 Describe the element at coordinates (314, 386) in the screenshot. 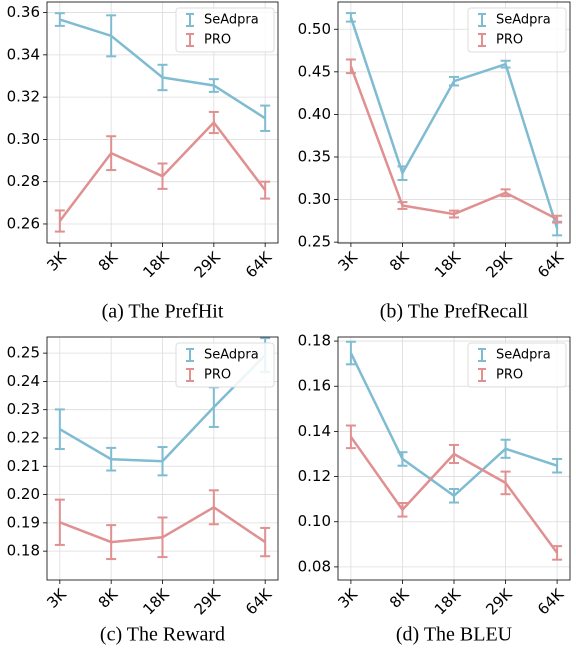

I see `y-tick-label: 0.16` at that location.